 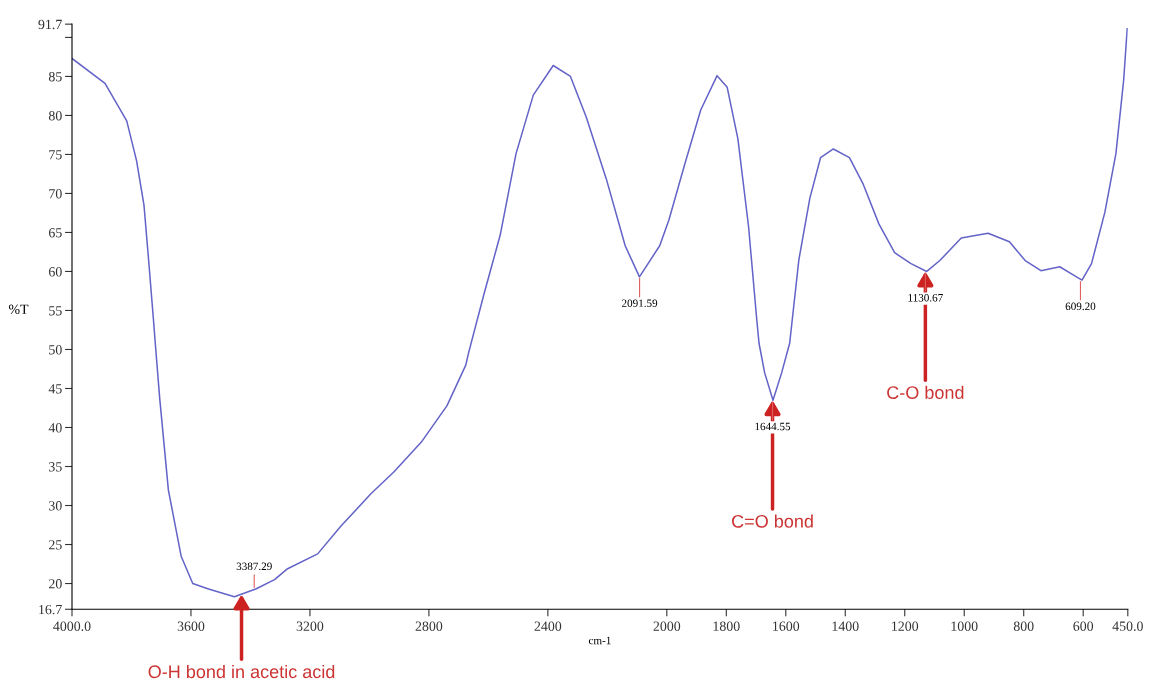 I want to click on annotation: 1130.67, so click(x=925, y=298).